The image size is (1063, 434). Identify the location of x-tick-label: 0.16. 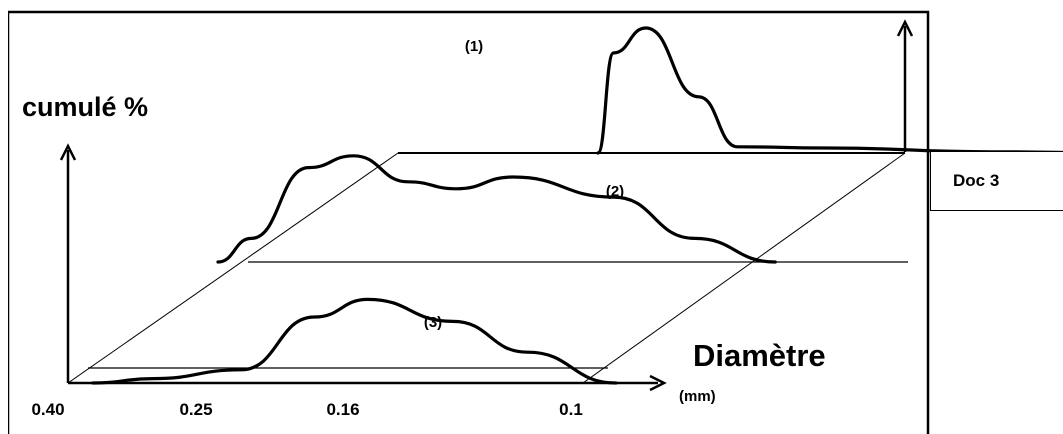
(343, 409).